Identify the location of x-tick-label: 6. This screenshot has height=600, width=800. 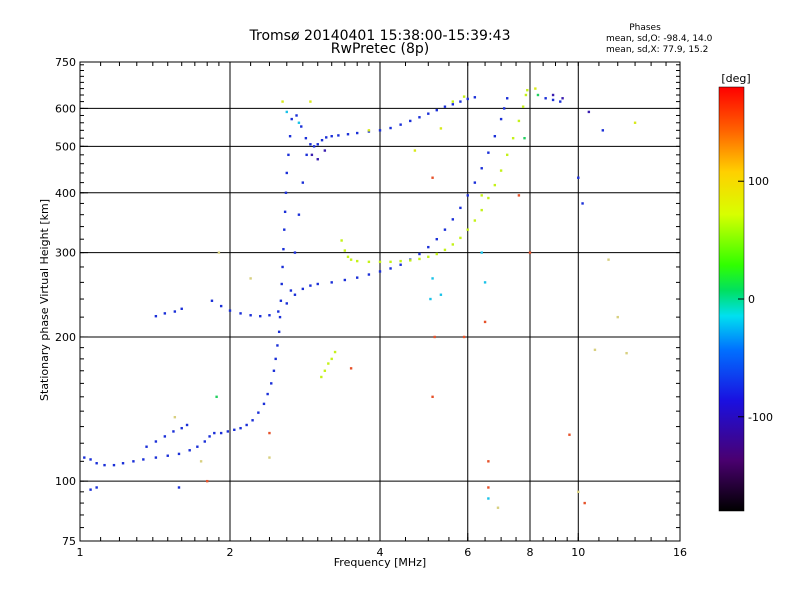
(467, 552).